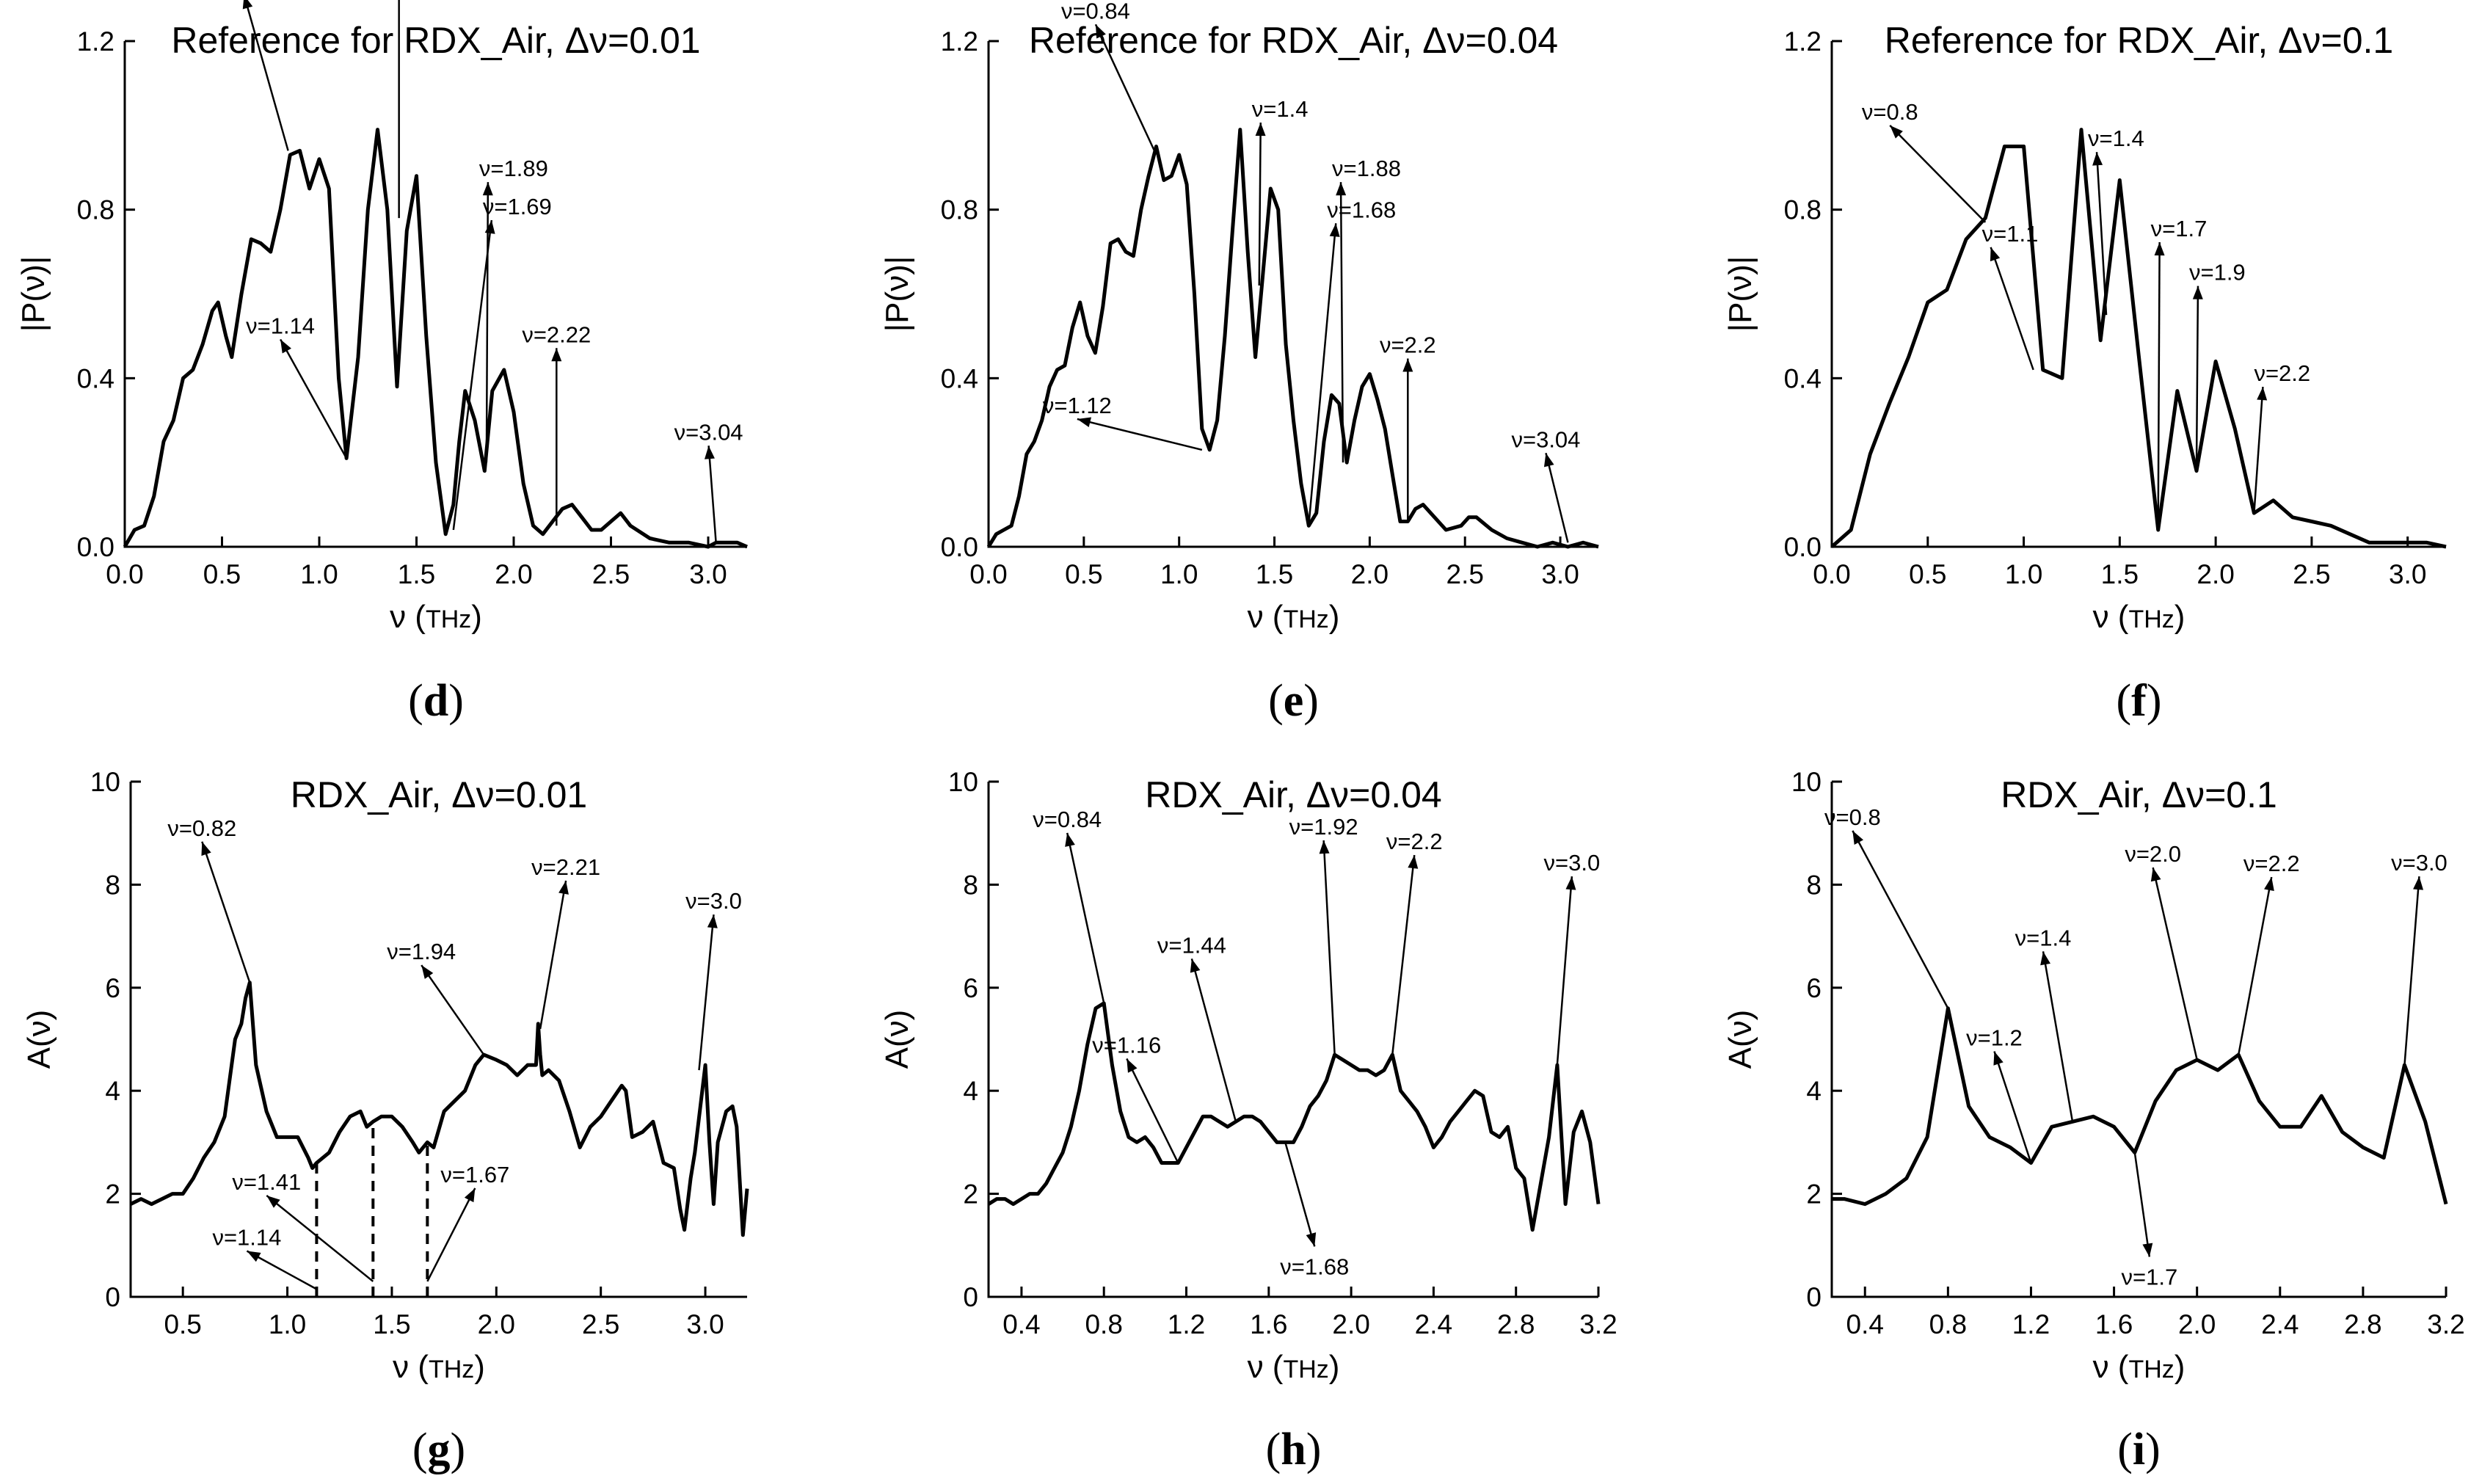  I want to click on y-tick-label: 6, so click(112, 988).